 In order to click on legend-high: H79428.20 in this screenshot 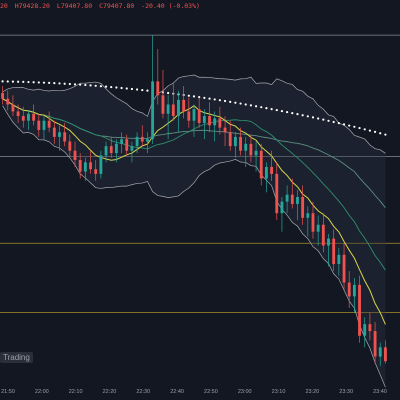, I will do `click(32, 6)`.